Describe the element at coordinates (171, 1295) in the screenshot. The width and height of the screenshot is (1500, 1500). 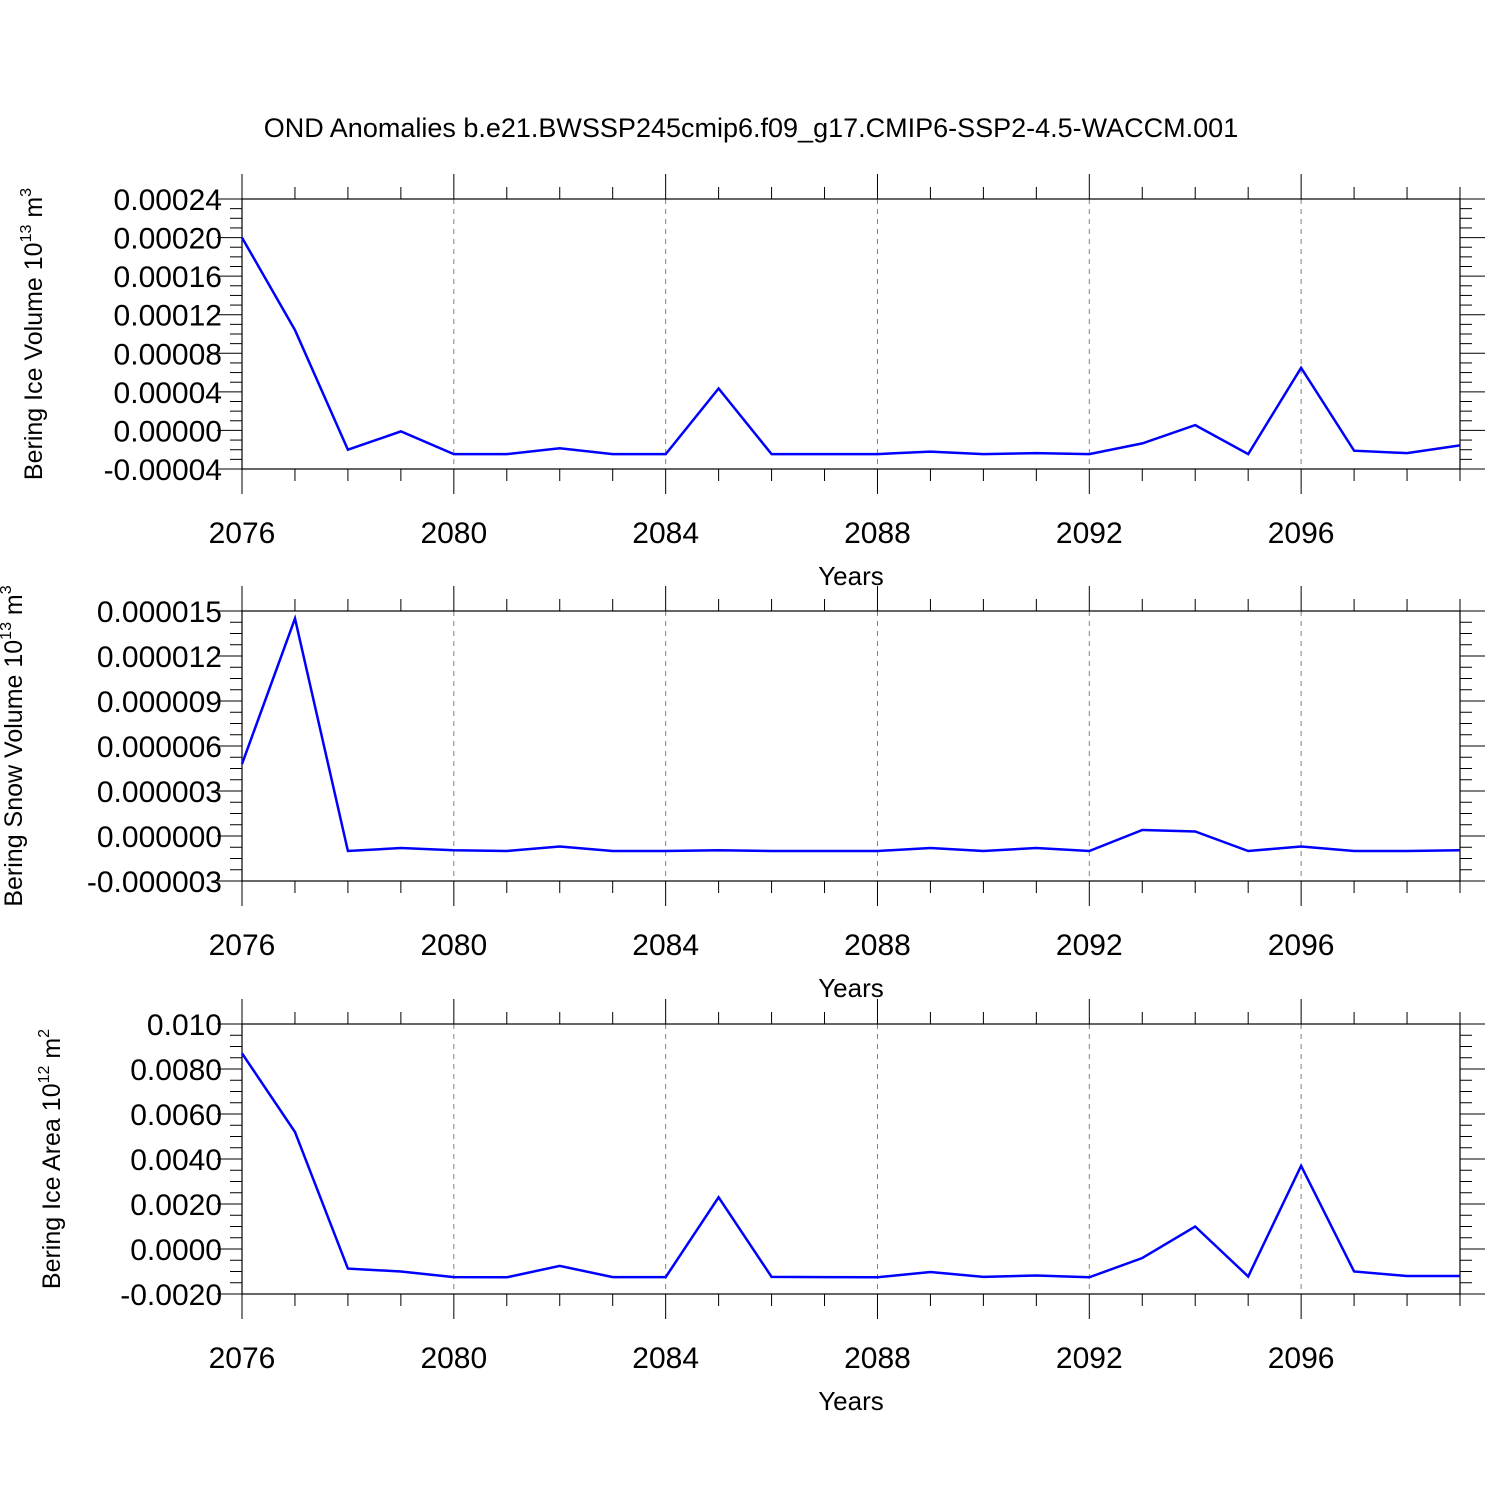
I see `y-tick-label: -0.0020` at that location.